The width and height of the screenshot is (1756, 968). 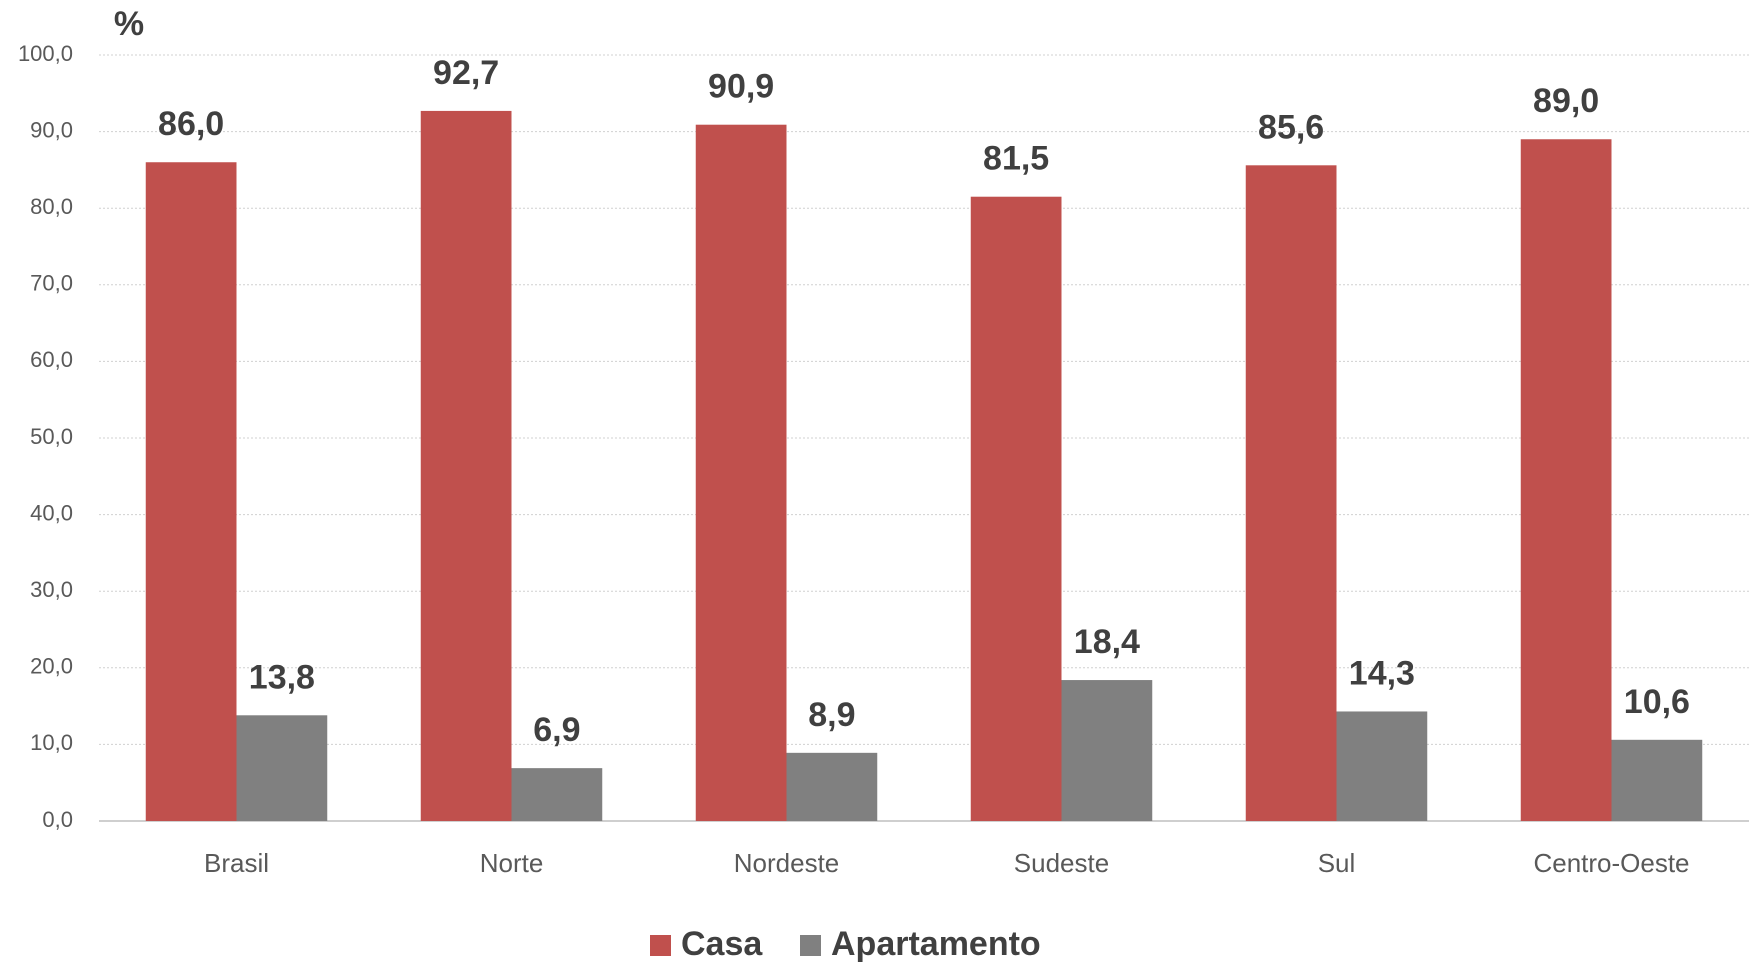 I want to click on legend-label: Casa, so click(x=722, y=944).